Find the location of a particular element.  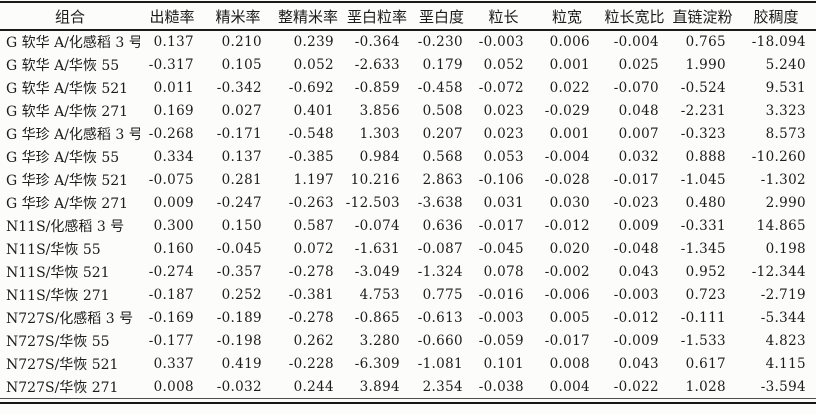

value-cell: -2.231 is located at coordinates (703, 110).